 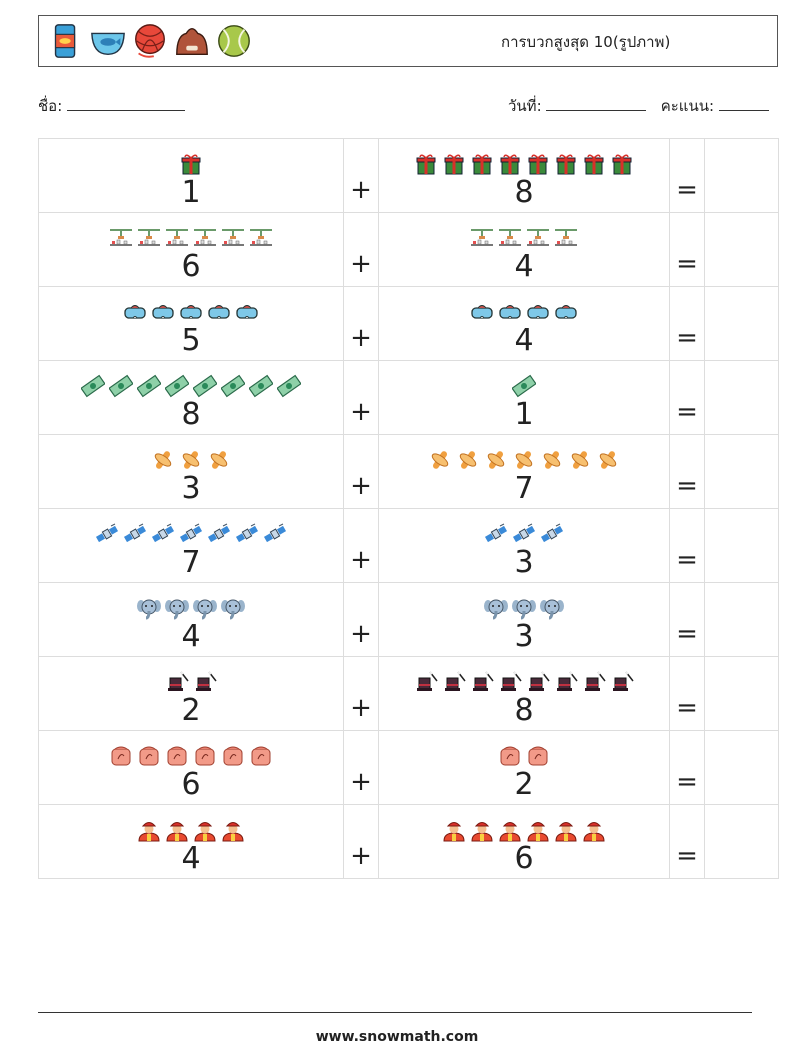 I want to click on addend-b-cell: 6, so click(x=524, y=841).